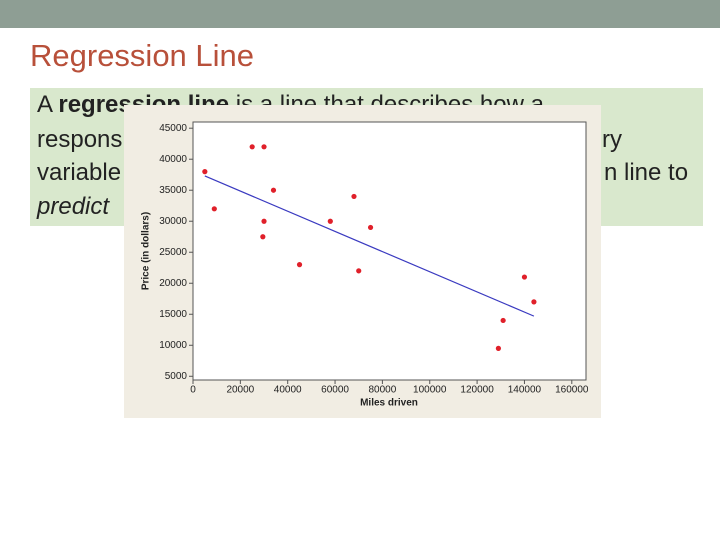  What do you see at coordinates (389, 403) in the screenshot?
I see `x-axis-label: Miles driven` at bounding box center [389, 403].